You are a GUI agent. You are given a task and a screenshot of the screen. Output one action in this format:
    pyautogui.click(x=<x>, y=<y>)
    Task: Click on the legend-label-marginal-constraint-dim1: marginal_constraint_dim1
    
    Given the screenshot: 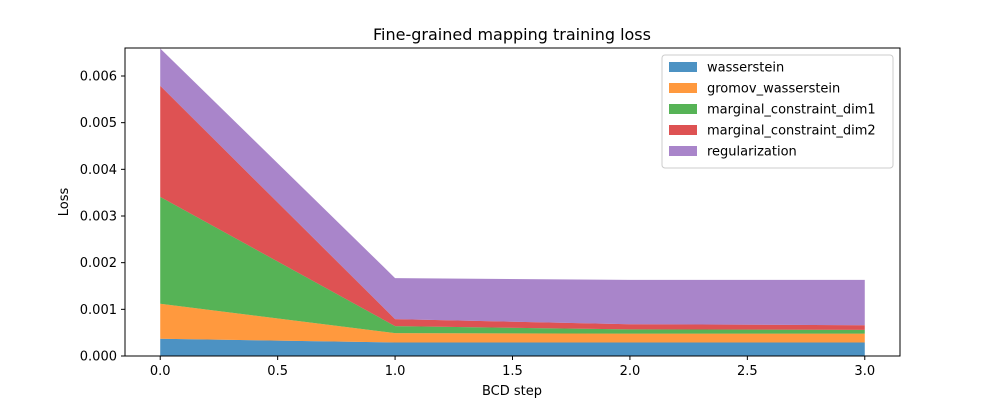 What is the action you would take?
    pyautogui.click(x=791, y=110)
    